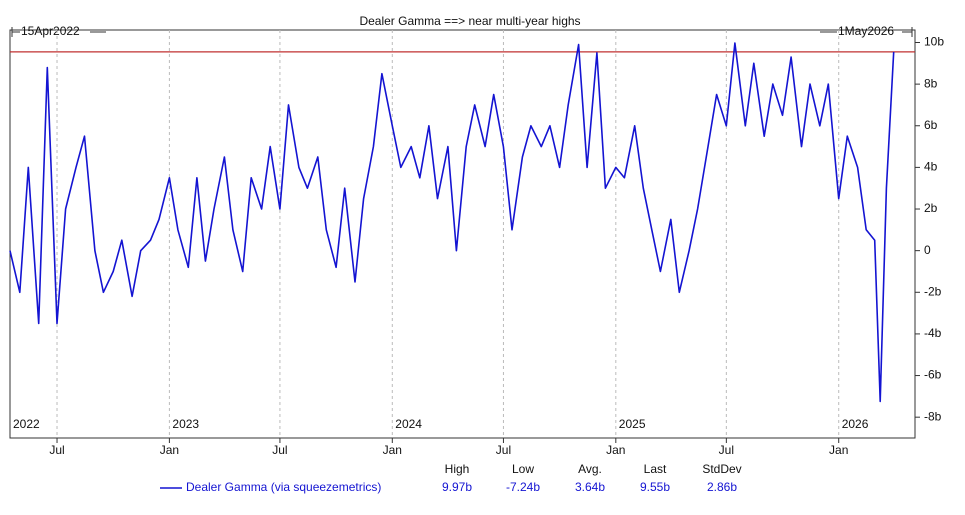 The height and width of the screenshot is (515, 965). Describe the element at coordinates (931, 83) in the screenshot. I see `y-tick-label: 8b` at that location.